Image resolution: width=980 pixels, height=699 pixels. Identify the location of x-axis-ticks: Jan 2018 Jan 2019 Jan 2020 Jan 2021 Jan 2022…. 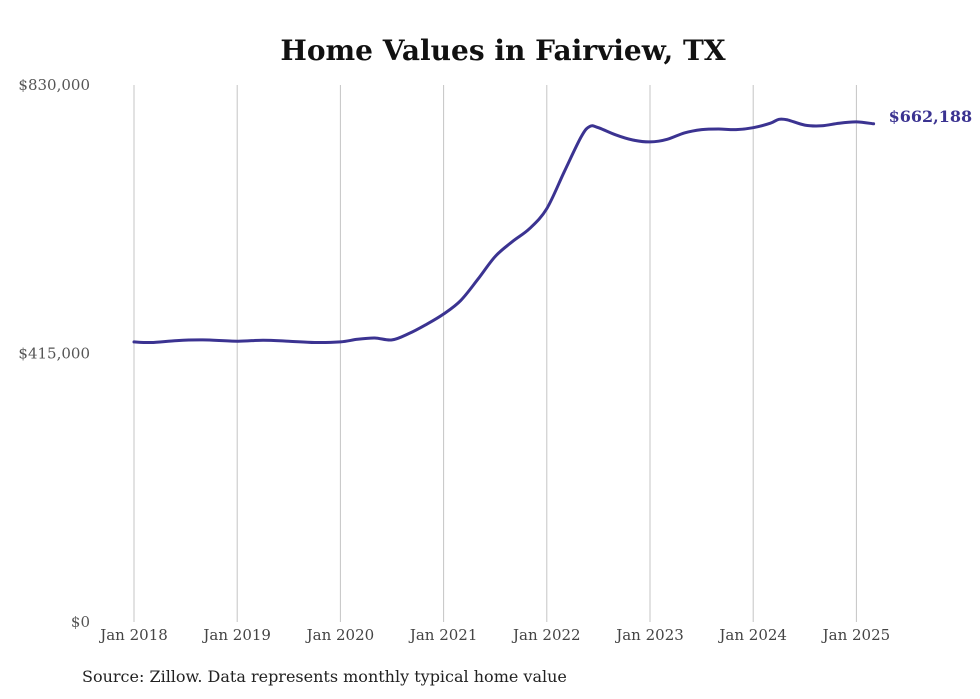
(494, 635).